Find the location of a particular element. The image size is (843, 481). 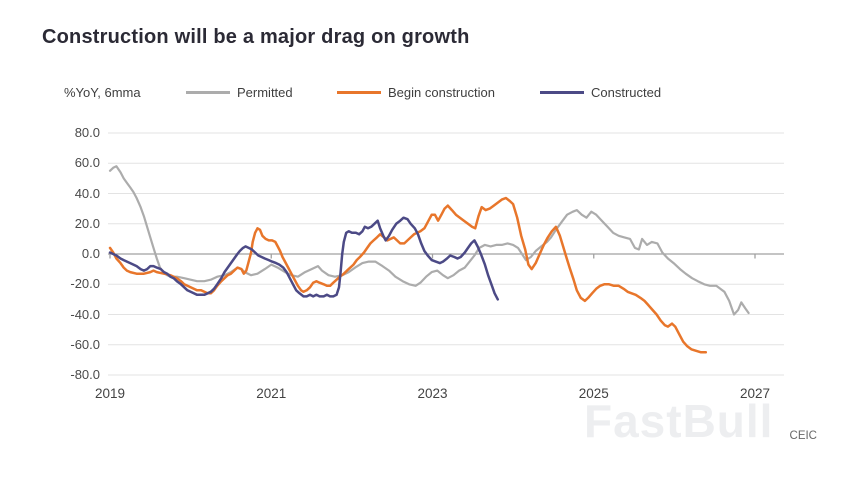

legend-label-begin-construction: Begin construction is located at coordinates (441, 92).